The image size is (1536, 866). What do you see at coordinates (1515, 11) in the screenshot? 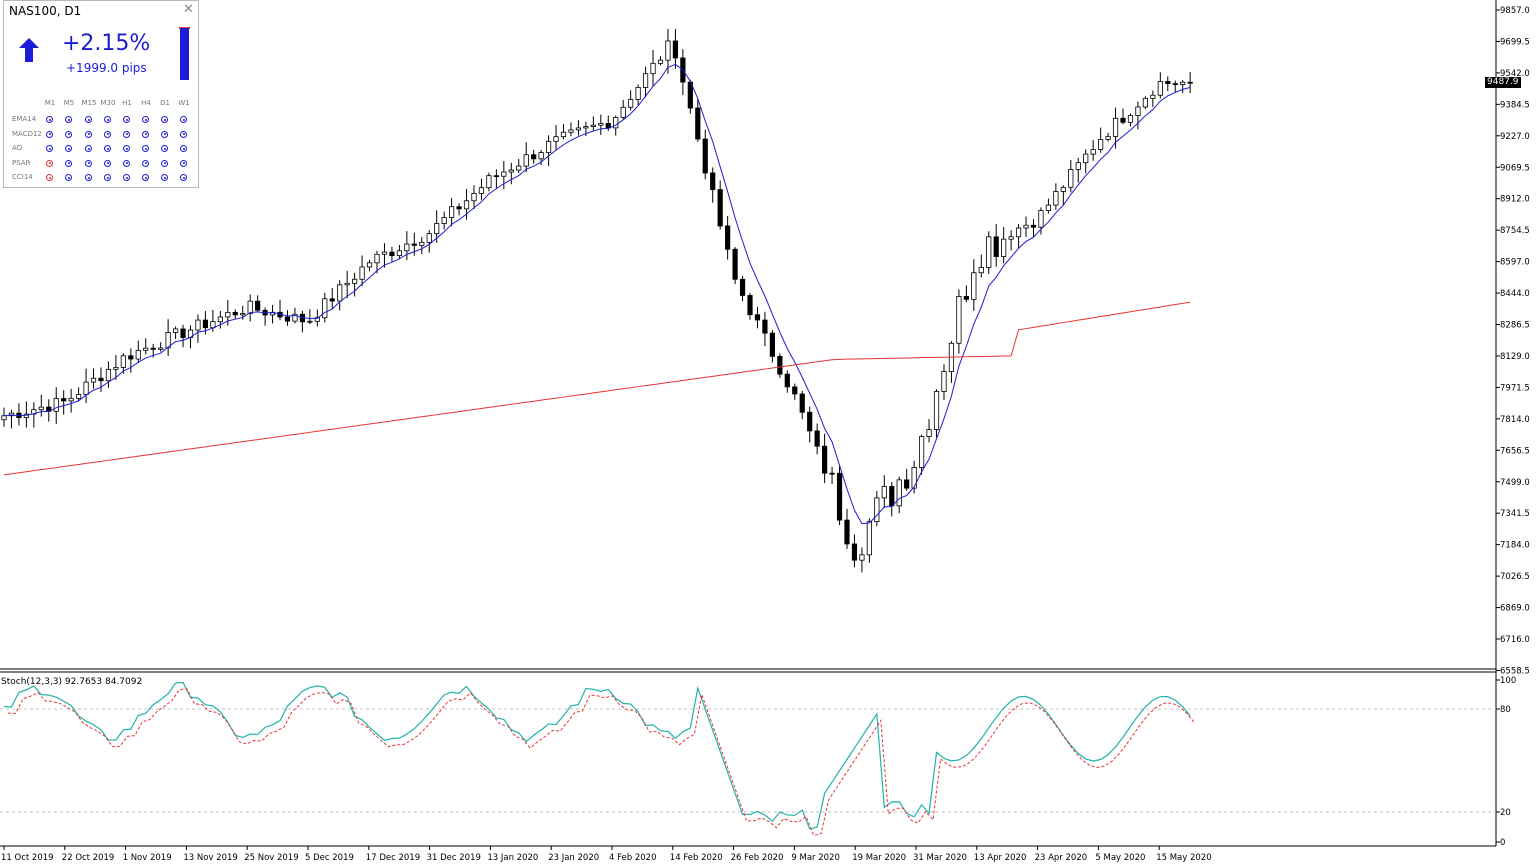
I see `price-tick-label: 9857.0` at bounding box center [1515, 11].